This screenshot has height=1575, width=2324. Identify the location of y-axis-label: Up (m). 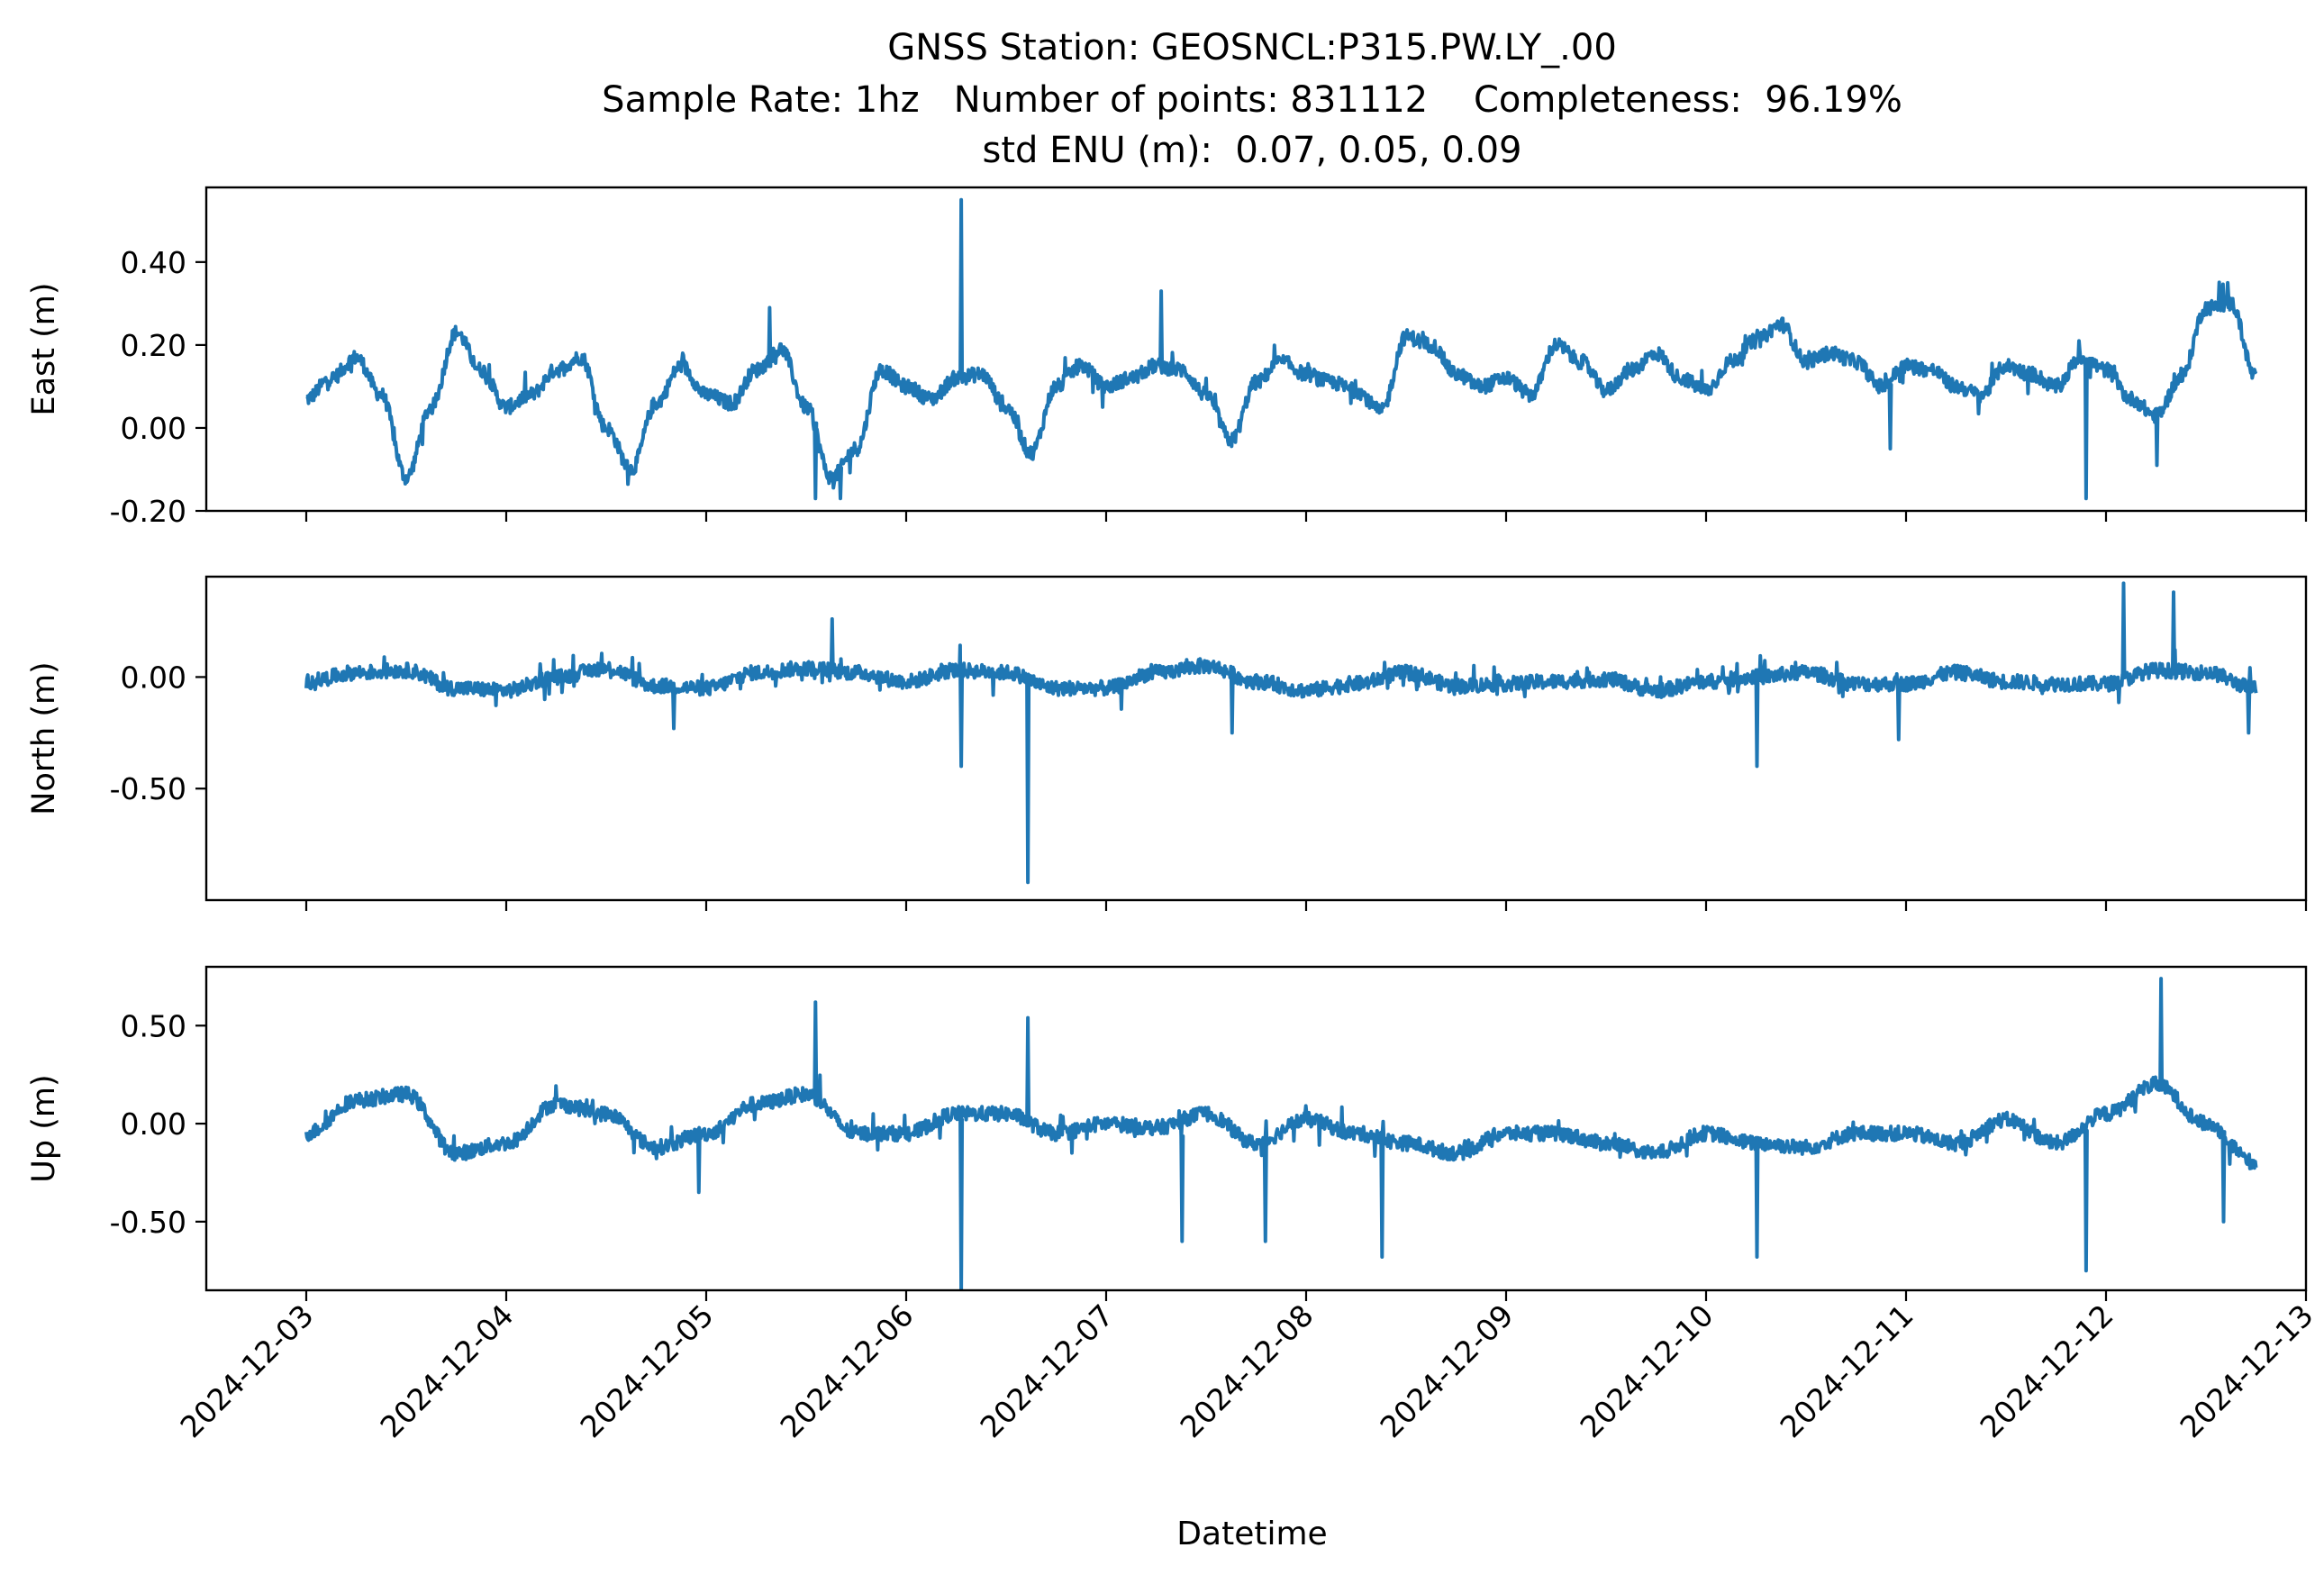
(44, 1128).